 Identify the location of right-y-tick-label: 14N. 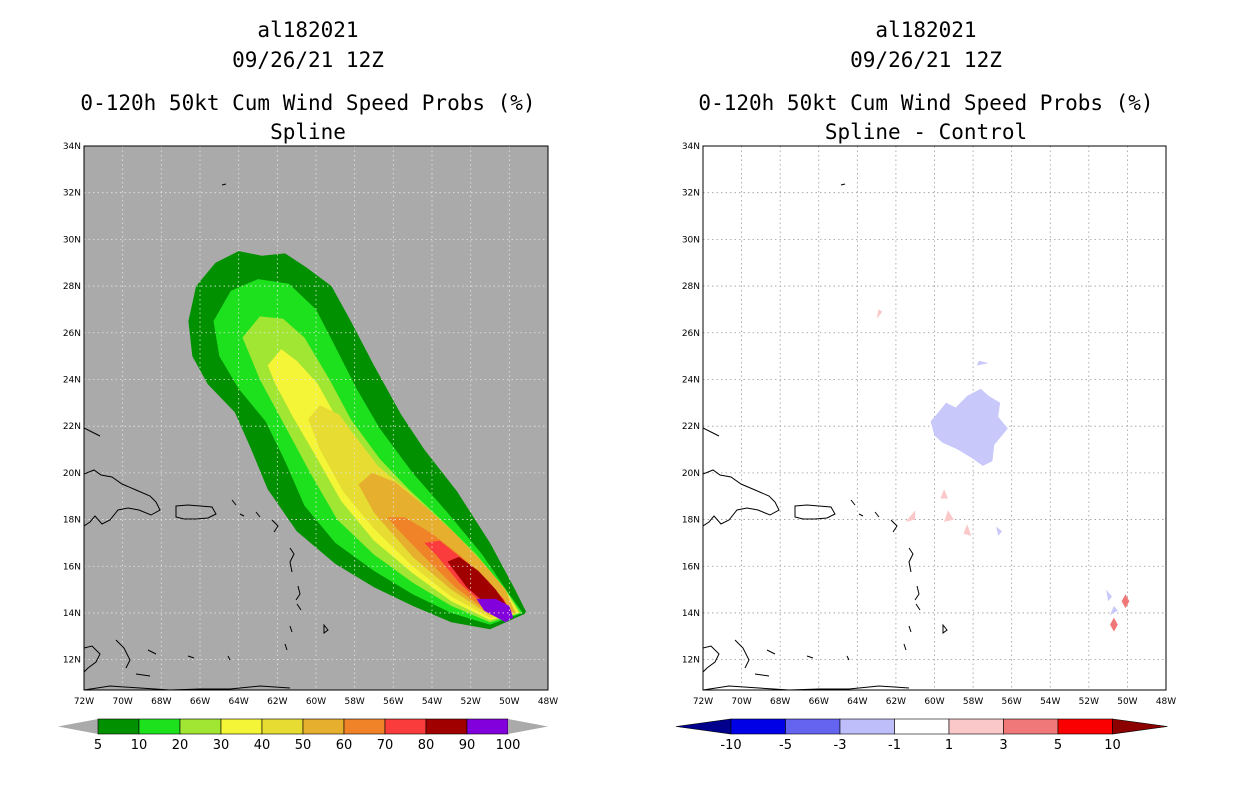
(691, 614).